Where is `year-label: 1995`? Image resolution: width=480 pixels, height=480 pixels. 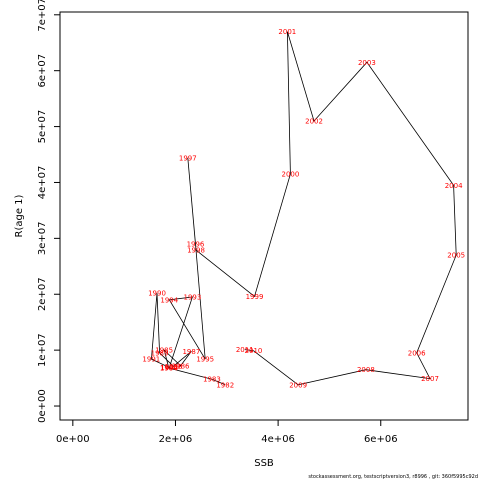 year-label: 1995 is located at coordinates (205, 360).